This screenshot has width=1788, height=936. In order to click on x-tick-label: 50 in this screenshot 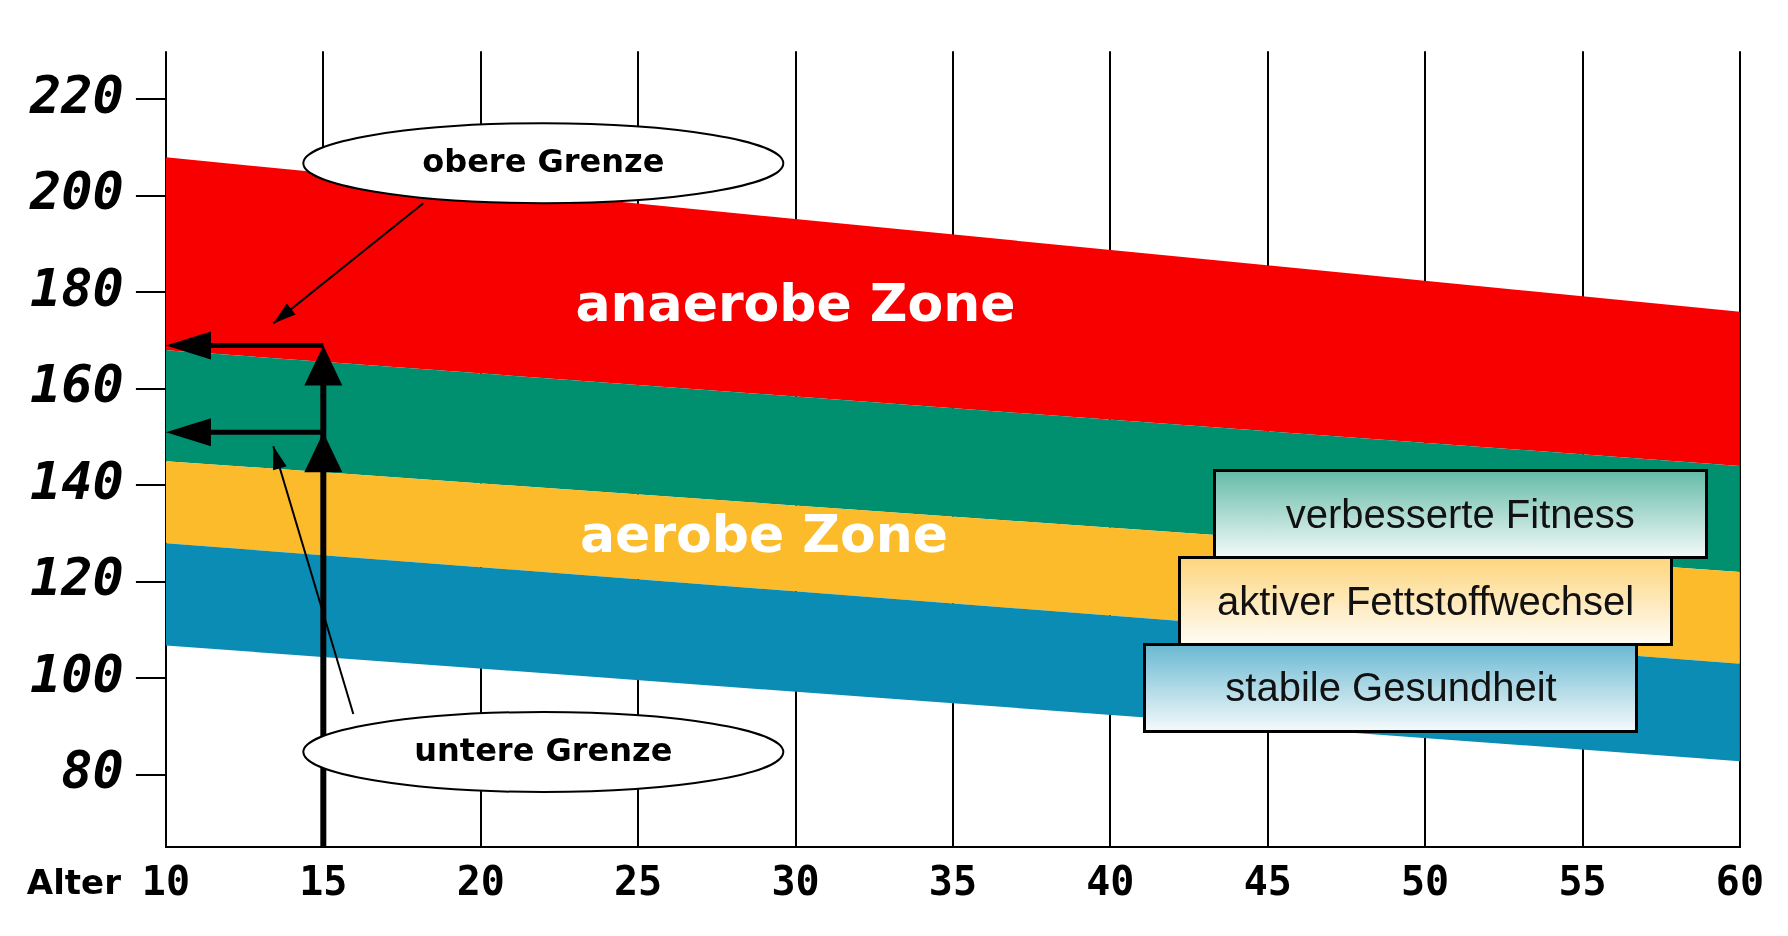, I will do `click(1425, 881)`.